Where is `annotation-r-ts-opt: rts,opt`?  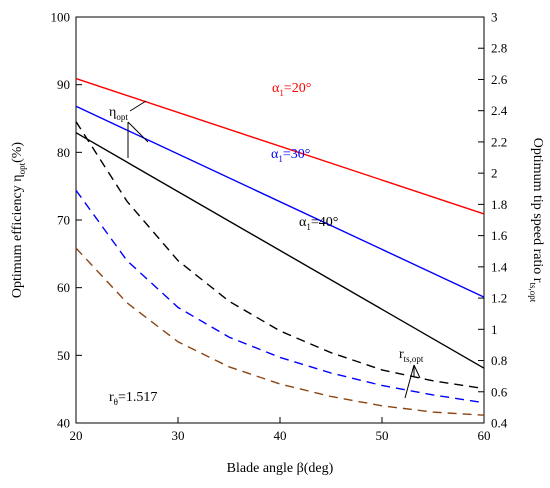 annotation-r-ts-opt: rts,opt is located at coordinates (411, 355).